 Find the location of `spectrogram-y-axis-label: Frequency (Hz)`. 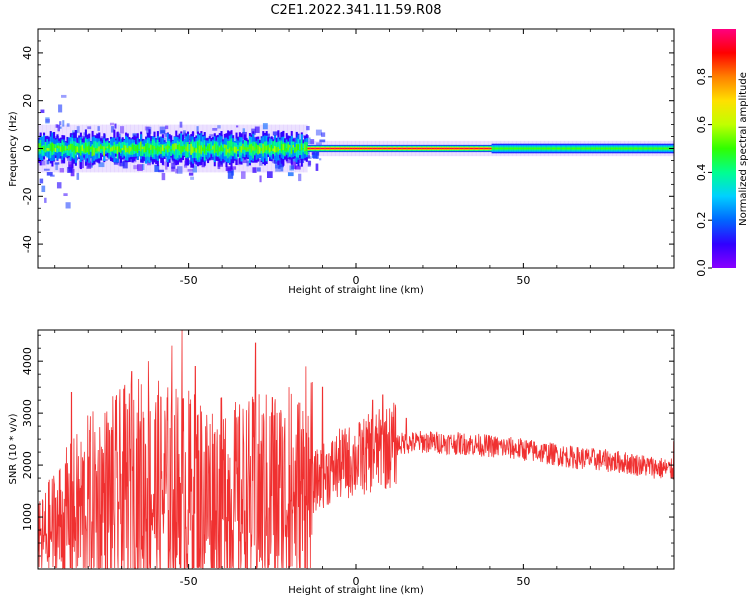

spectrogram-y-axis-label: Frequency (Hz) is located at coordinates (13, 149).